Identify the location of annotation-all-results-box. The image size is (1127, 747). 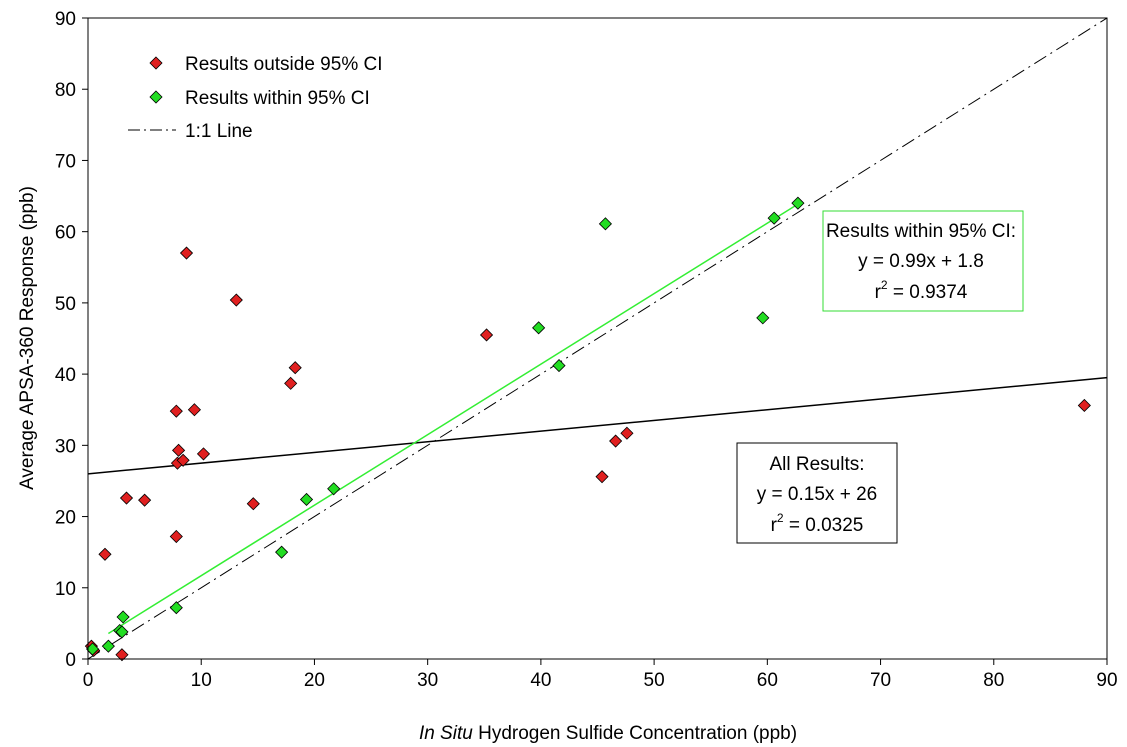
(817, 493).